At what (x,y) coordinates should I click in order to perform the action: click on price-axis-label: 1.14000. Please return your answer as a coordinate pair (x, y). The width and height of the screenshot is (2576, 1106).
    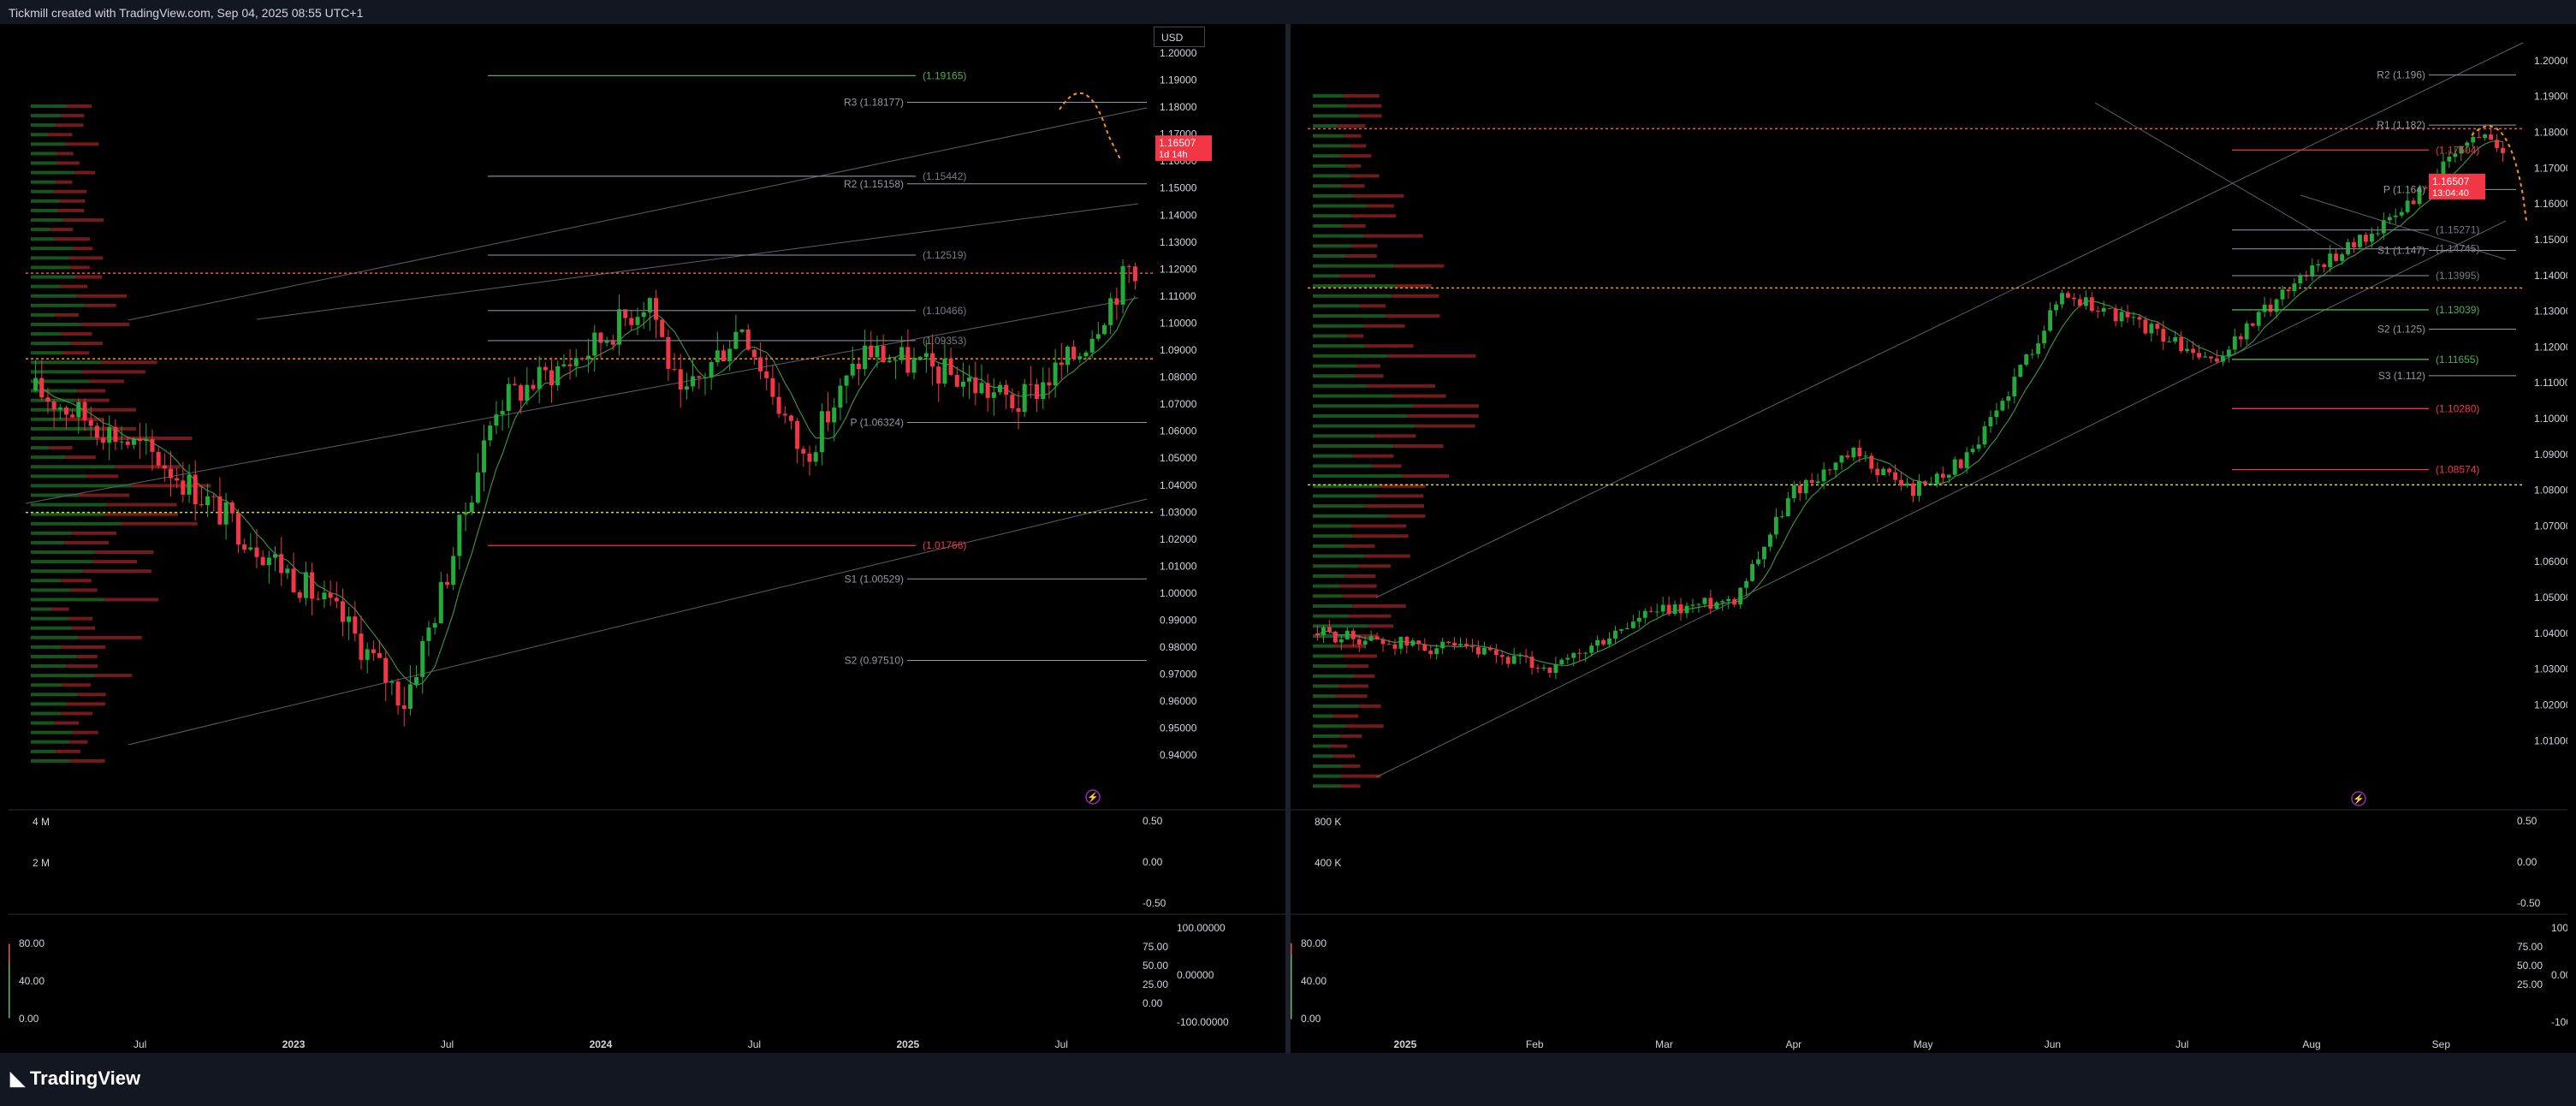
    Looking at the image, I should click on (2550, 276).